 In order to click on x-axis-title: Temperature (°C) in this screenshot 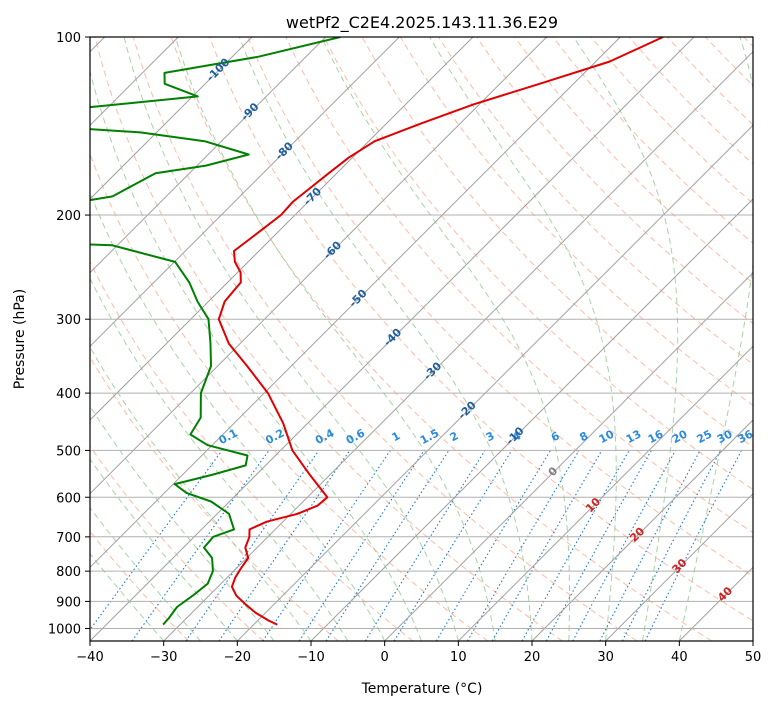, I will do `click(422, 689)`.